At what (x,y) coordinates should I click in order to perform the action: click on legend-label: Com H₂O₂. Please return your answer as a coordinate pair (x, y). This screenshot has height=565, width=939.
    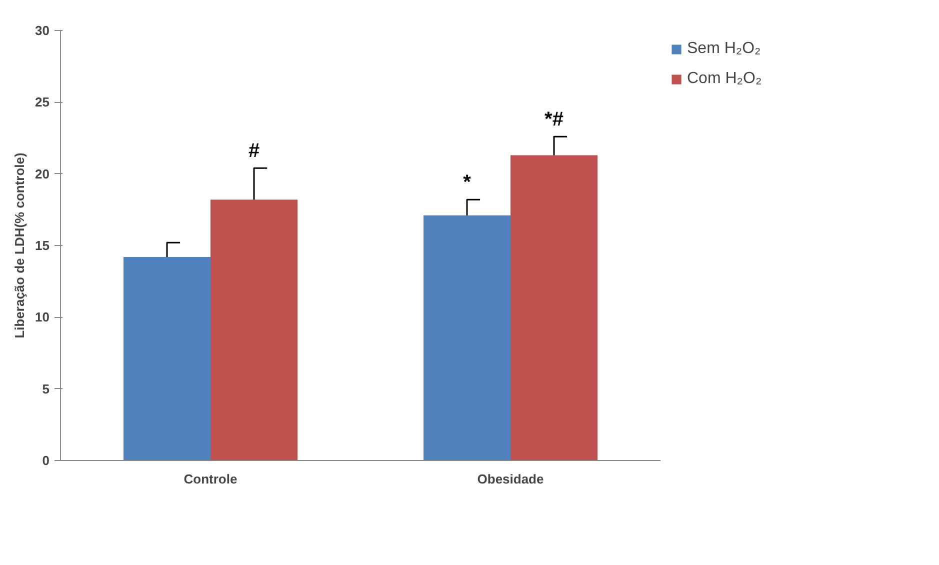
    Looking at the image, I should click on (724, 79).